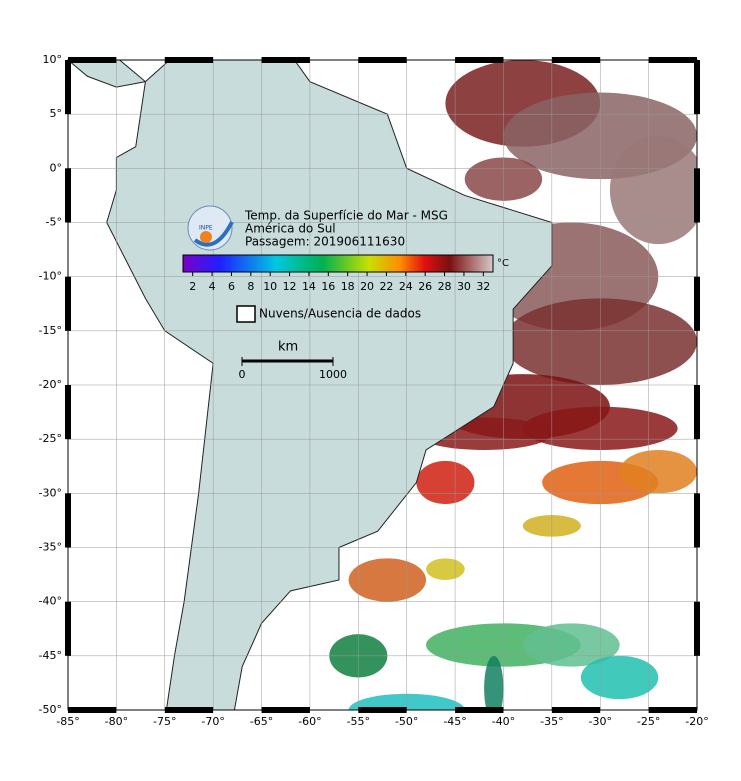 The width and height of the screenshot is (741, 781). I want to click on x-tick-label: -60°, so click(309, 721).